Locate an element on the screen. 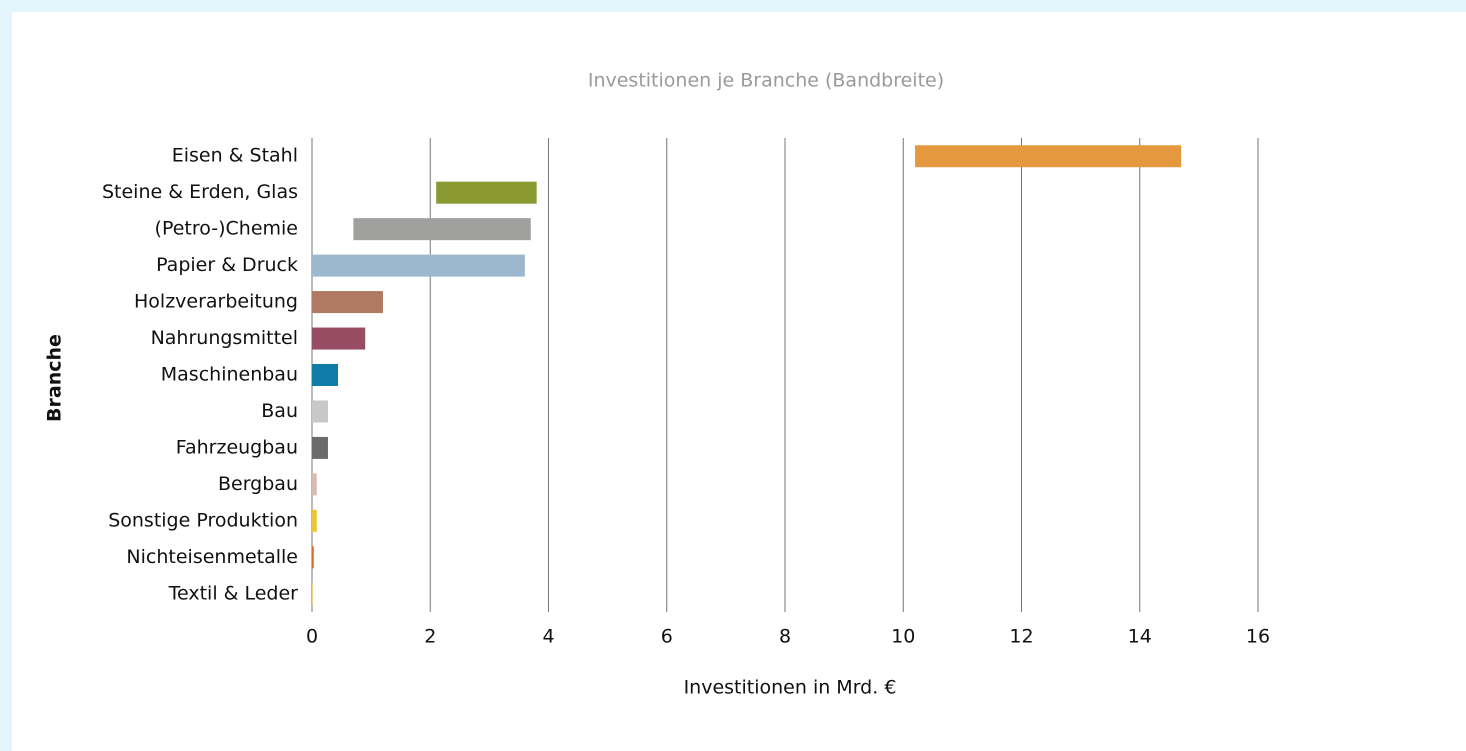 The width and height of the screenshot is (1466, 751). x-tick-label: 0 is located at coordinates (312, 637).